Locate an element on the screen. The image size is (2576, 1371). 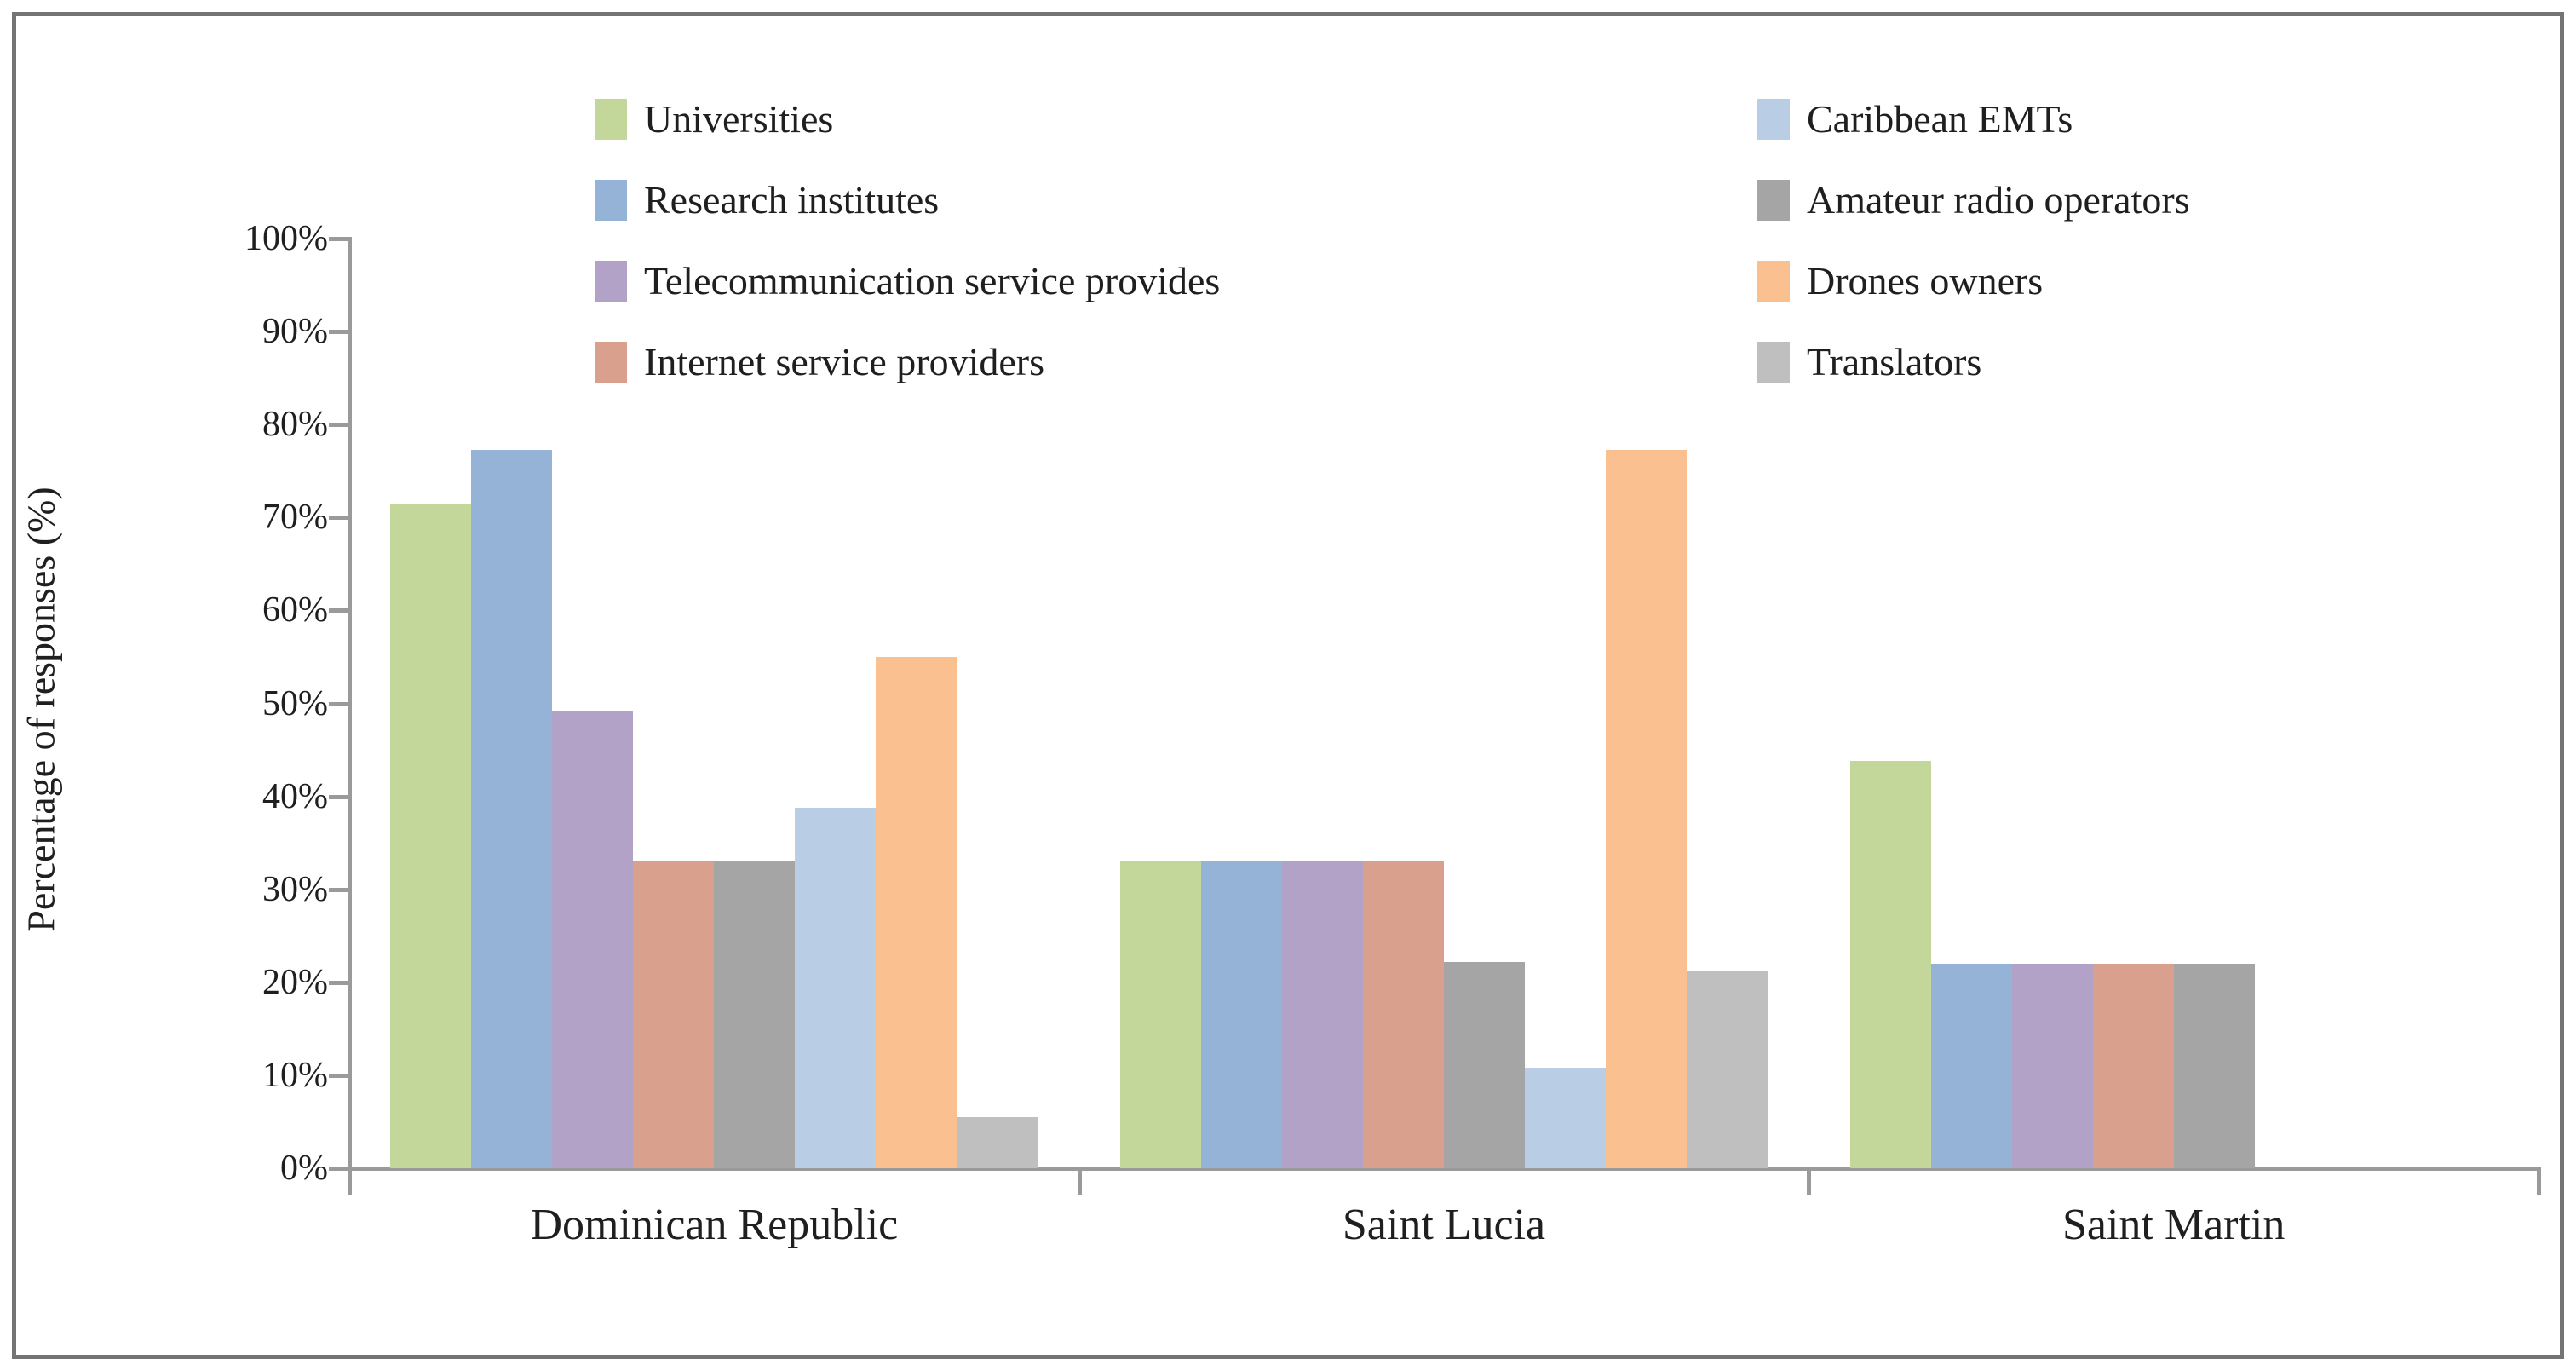
y-axis-title: Percentage of responses (%) is located at coordinates (41, 709).